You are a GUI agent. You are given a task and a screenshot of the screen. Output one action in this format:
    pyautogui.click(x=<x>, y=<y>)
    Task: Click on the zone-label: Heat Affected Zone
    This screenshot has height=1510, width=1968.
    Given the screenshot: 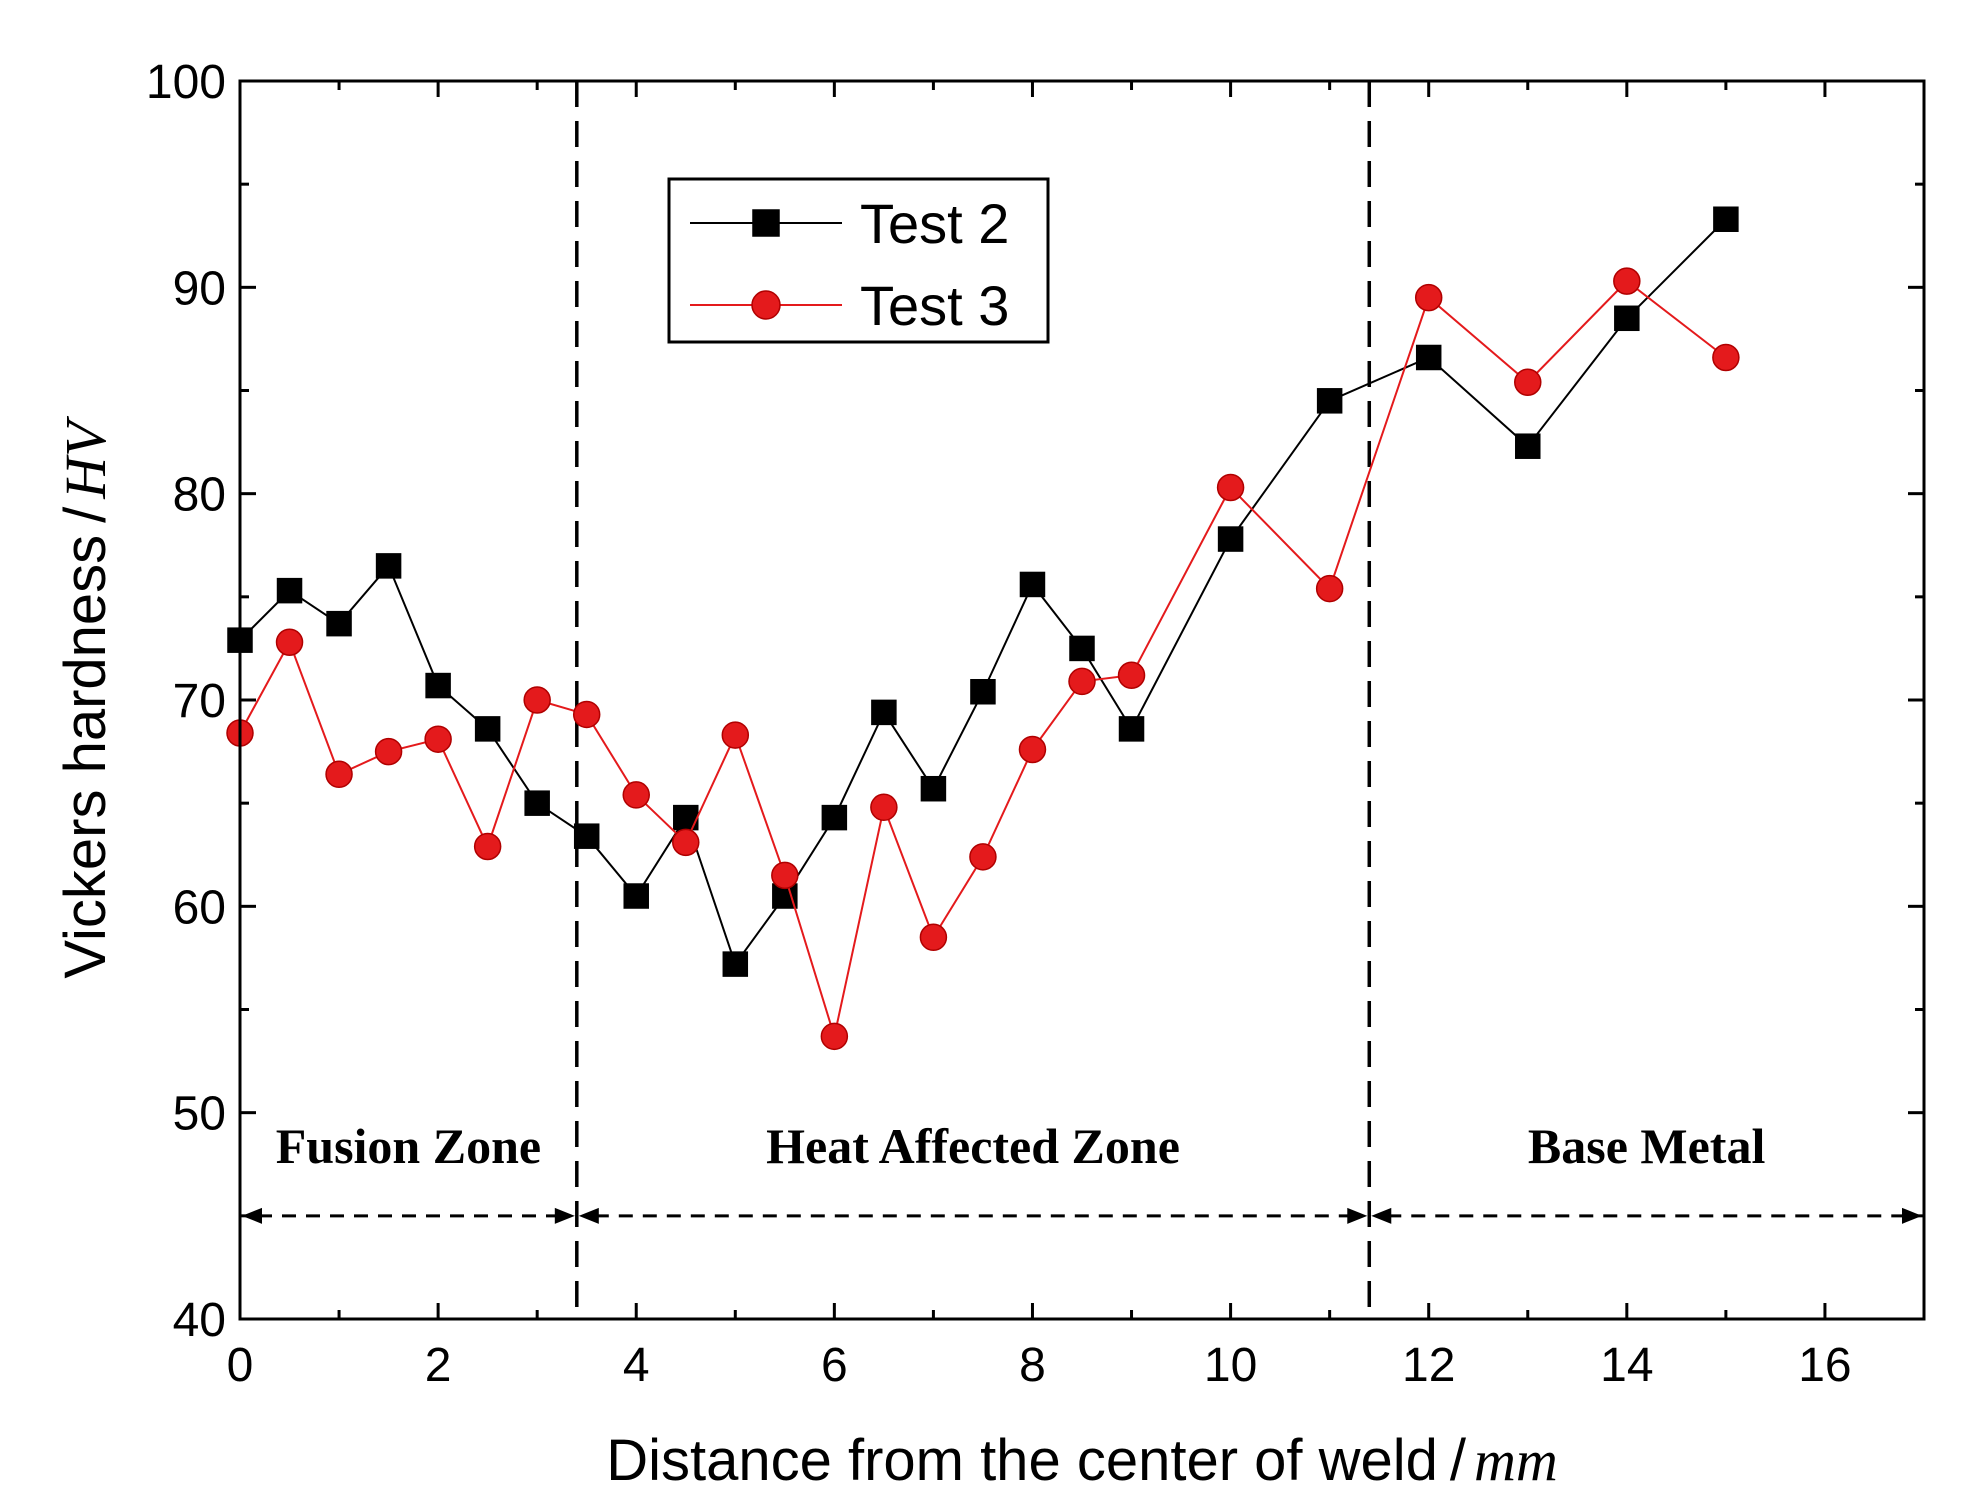 What is the action you would take?
    pyautogui.click(x=973, y=1146)
    